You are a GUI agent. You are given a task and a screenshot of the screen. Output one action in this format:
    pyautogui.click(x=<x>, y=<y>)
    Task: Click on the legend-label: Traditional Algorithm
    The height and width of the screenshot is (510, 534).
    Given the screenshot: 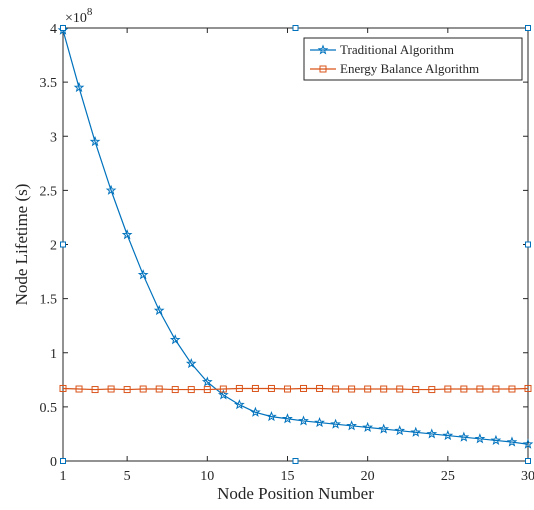 What is the action you would take?
    pyautogui.click(x=397, y=49)
    